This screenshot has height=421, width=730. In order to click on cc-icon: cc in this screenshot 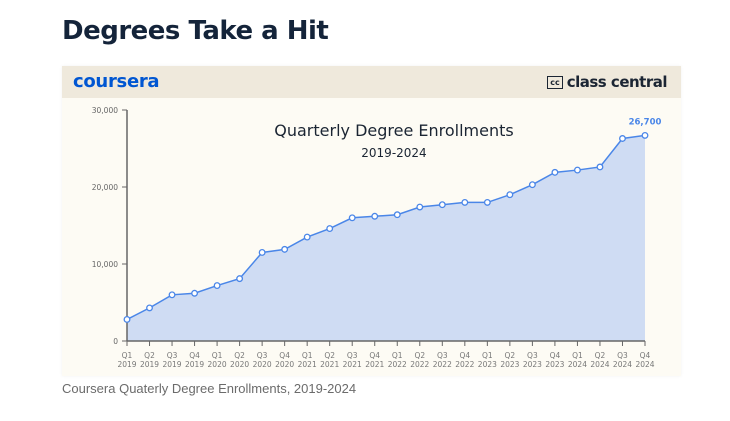, I will do `click(555, 82)`.